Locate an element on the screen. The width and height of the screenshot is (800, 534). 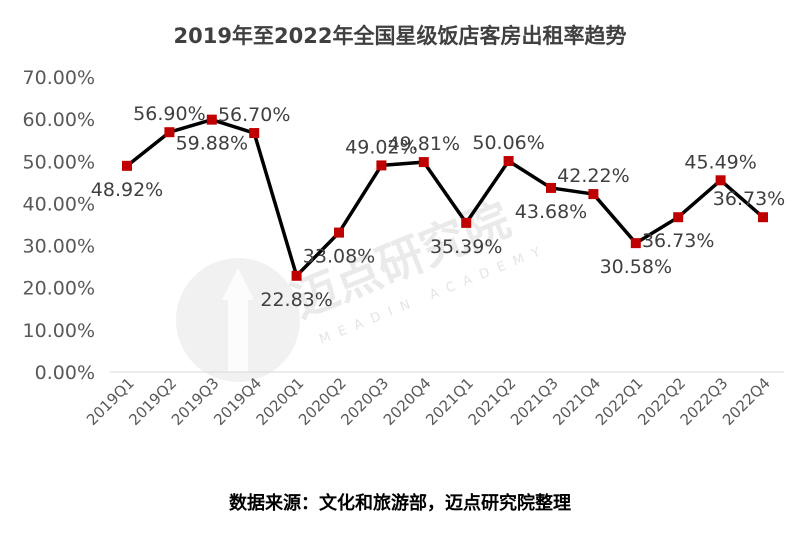
chart-title: 2019年至2022年全国星级饭店客房出租率趋势 is located at coordinates (400, 36).